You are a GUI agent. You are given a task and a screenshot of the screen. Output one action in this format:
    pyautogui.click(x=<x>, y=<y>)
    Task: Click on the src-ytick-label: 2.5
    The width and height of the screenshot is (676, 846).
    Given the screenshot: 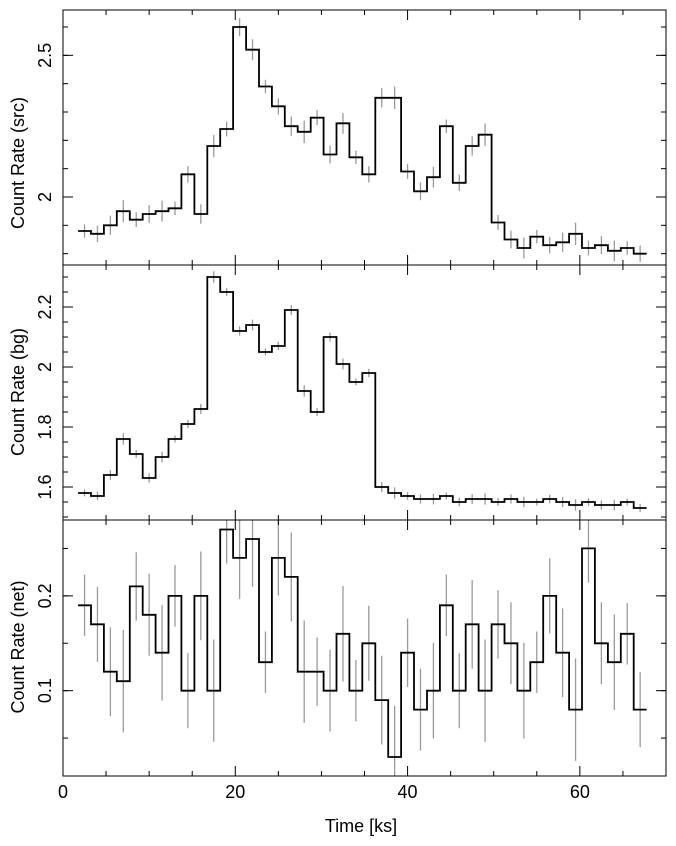 What is the action you would take?
    pyautogui.click(x=45, y=55)
    